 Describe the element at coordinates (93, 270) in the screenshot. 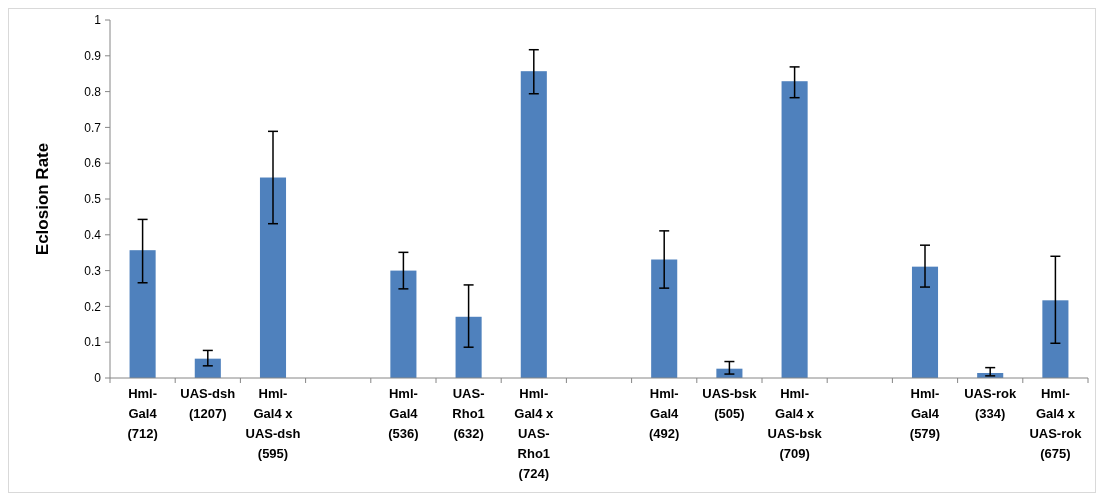

I see `y-tick-label: 0.3` at that location.